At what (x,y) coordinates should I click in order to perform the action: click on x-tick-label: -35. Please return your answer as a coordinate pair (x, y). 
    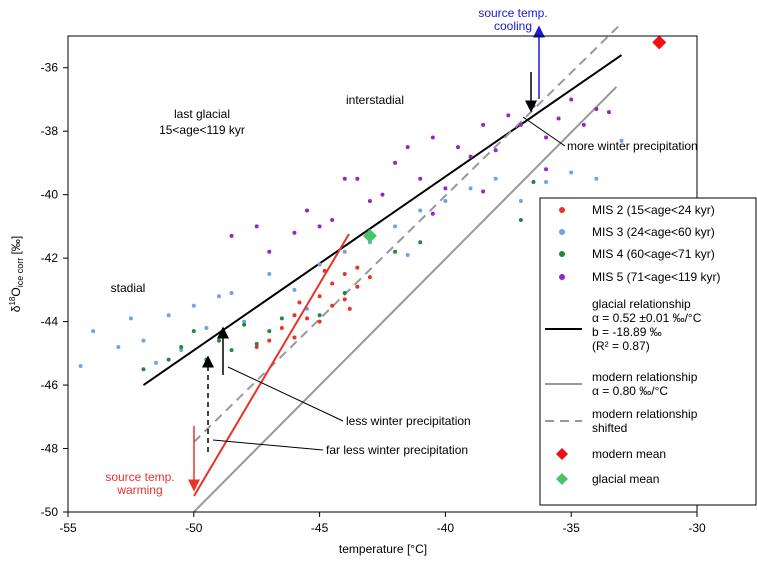
    Looking at the image, I should click on (572, 528).